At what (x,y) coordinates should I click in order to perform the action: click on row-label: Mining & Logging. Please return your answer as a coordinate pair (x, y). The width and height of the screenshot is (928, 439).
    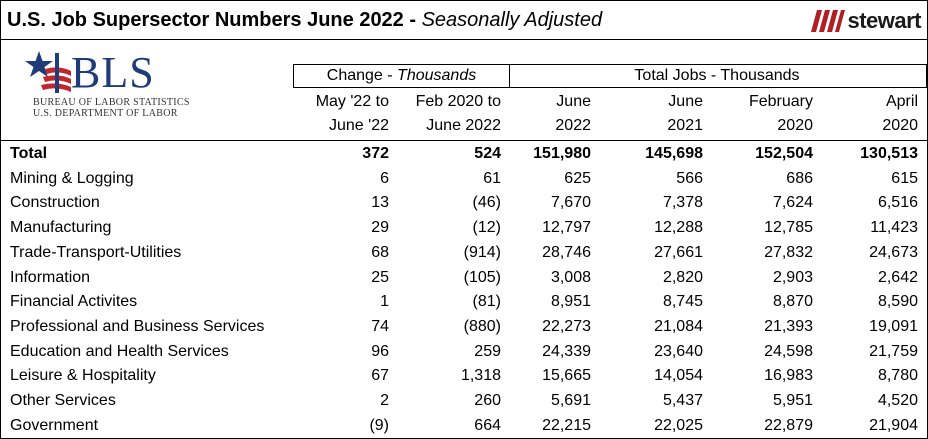
    Looking at the image, I should click on (72, 178).